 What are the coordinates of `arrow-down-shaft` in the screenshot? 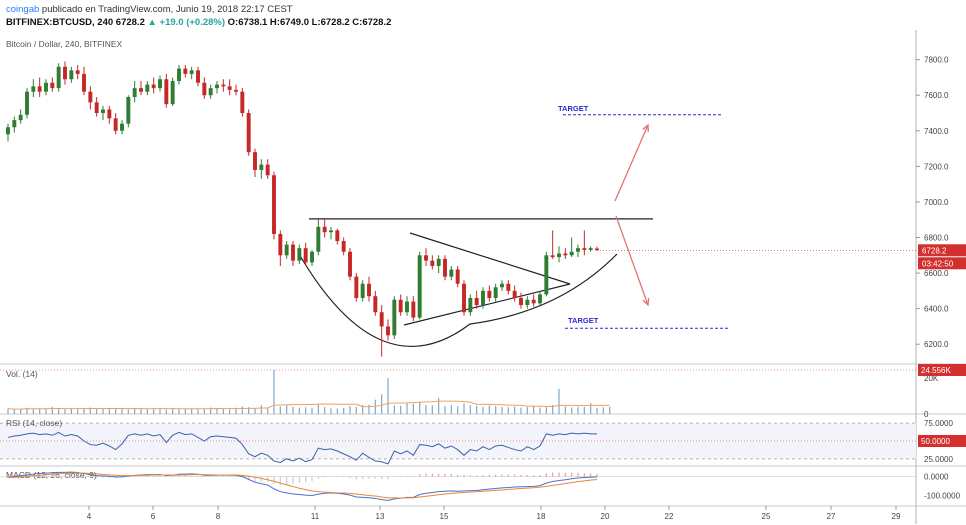 It's located at (632, 260).